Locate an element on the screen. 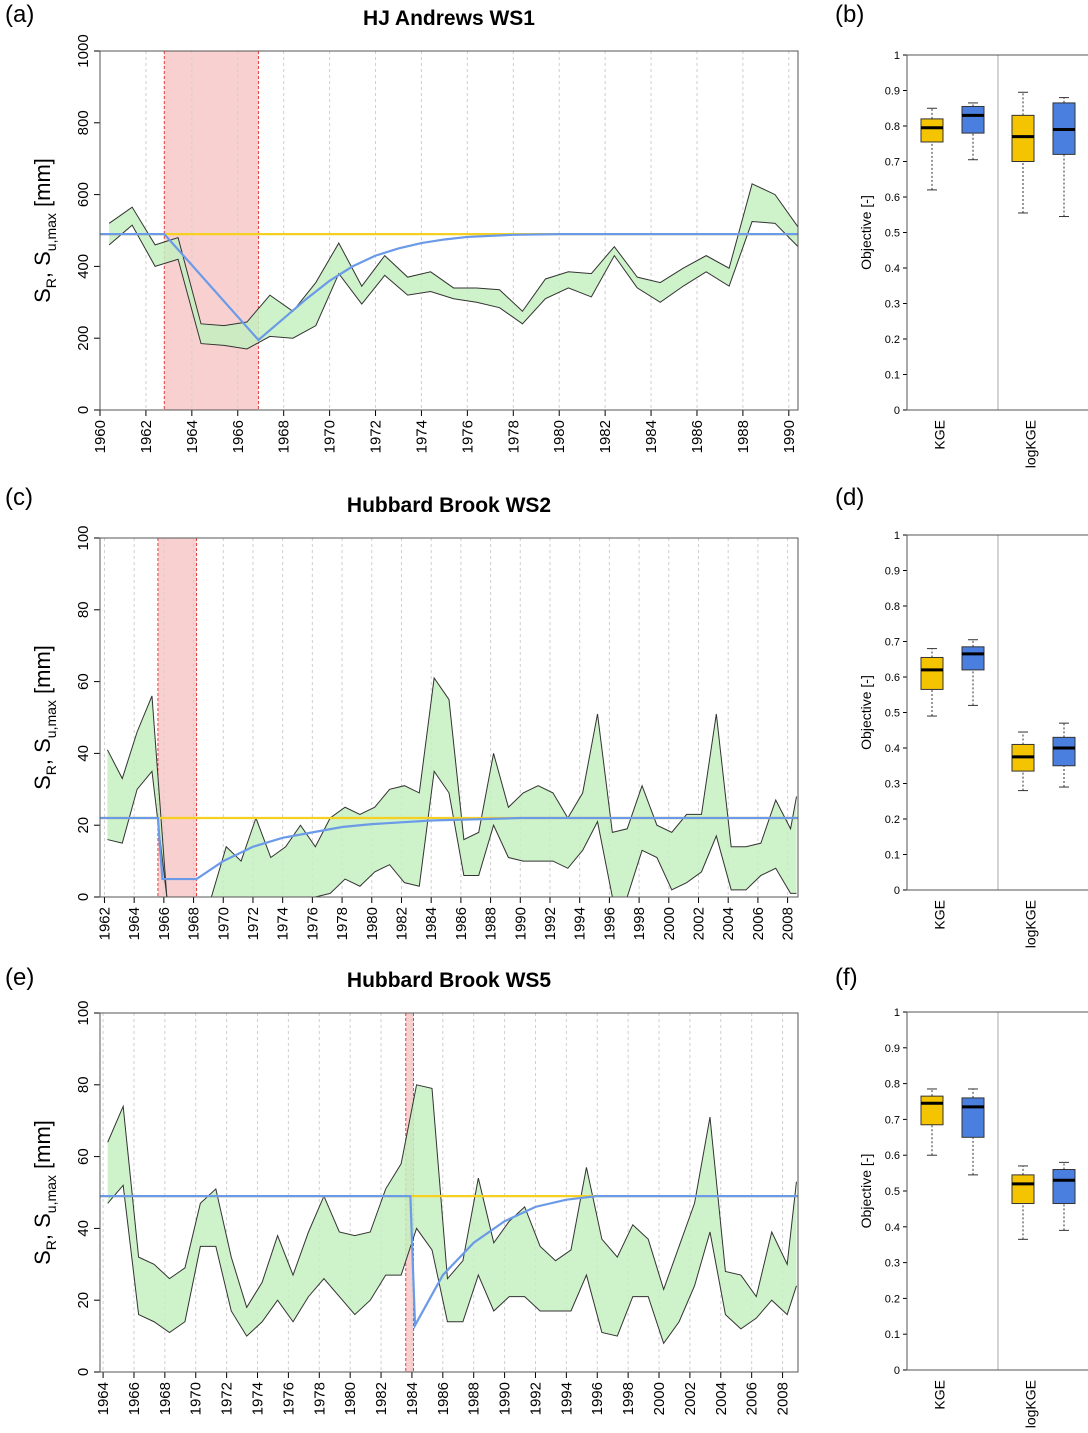  x-tick-label: 1968 is located at coordinates (284, 436).